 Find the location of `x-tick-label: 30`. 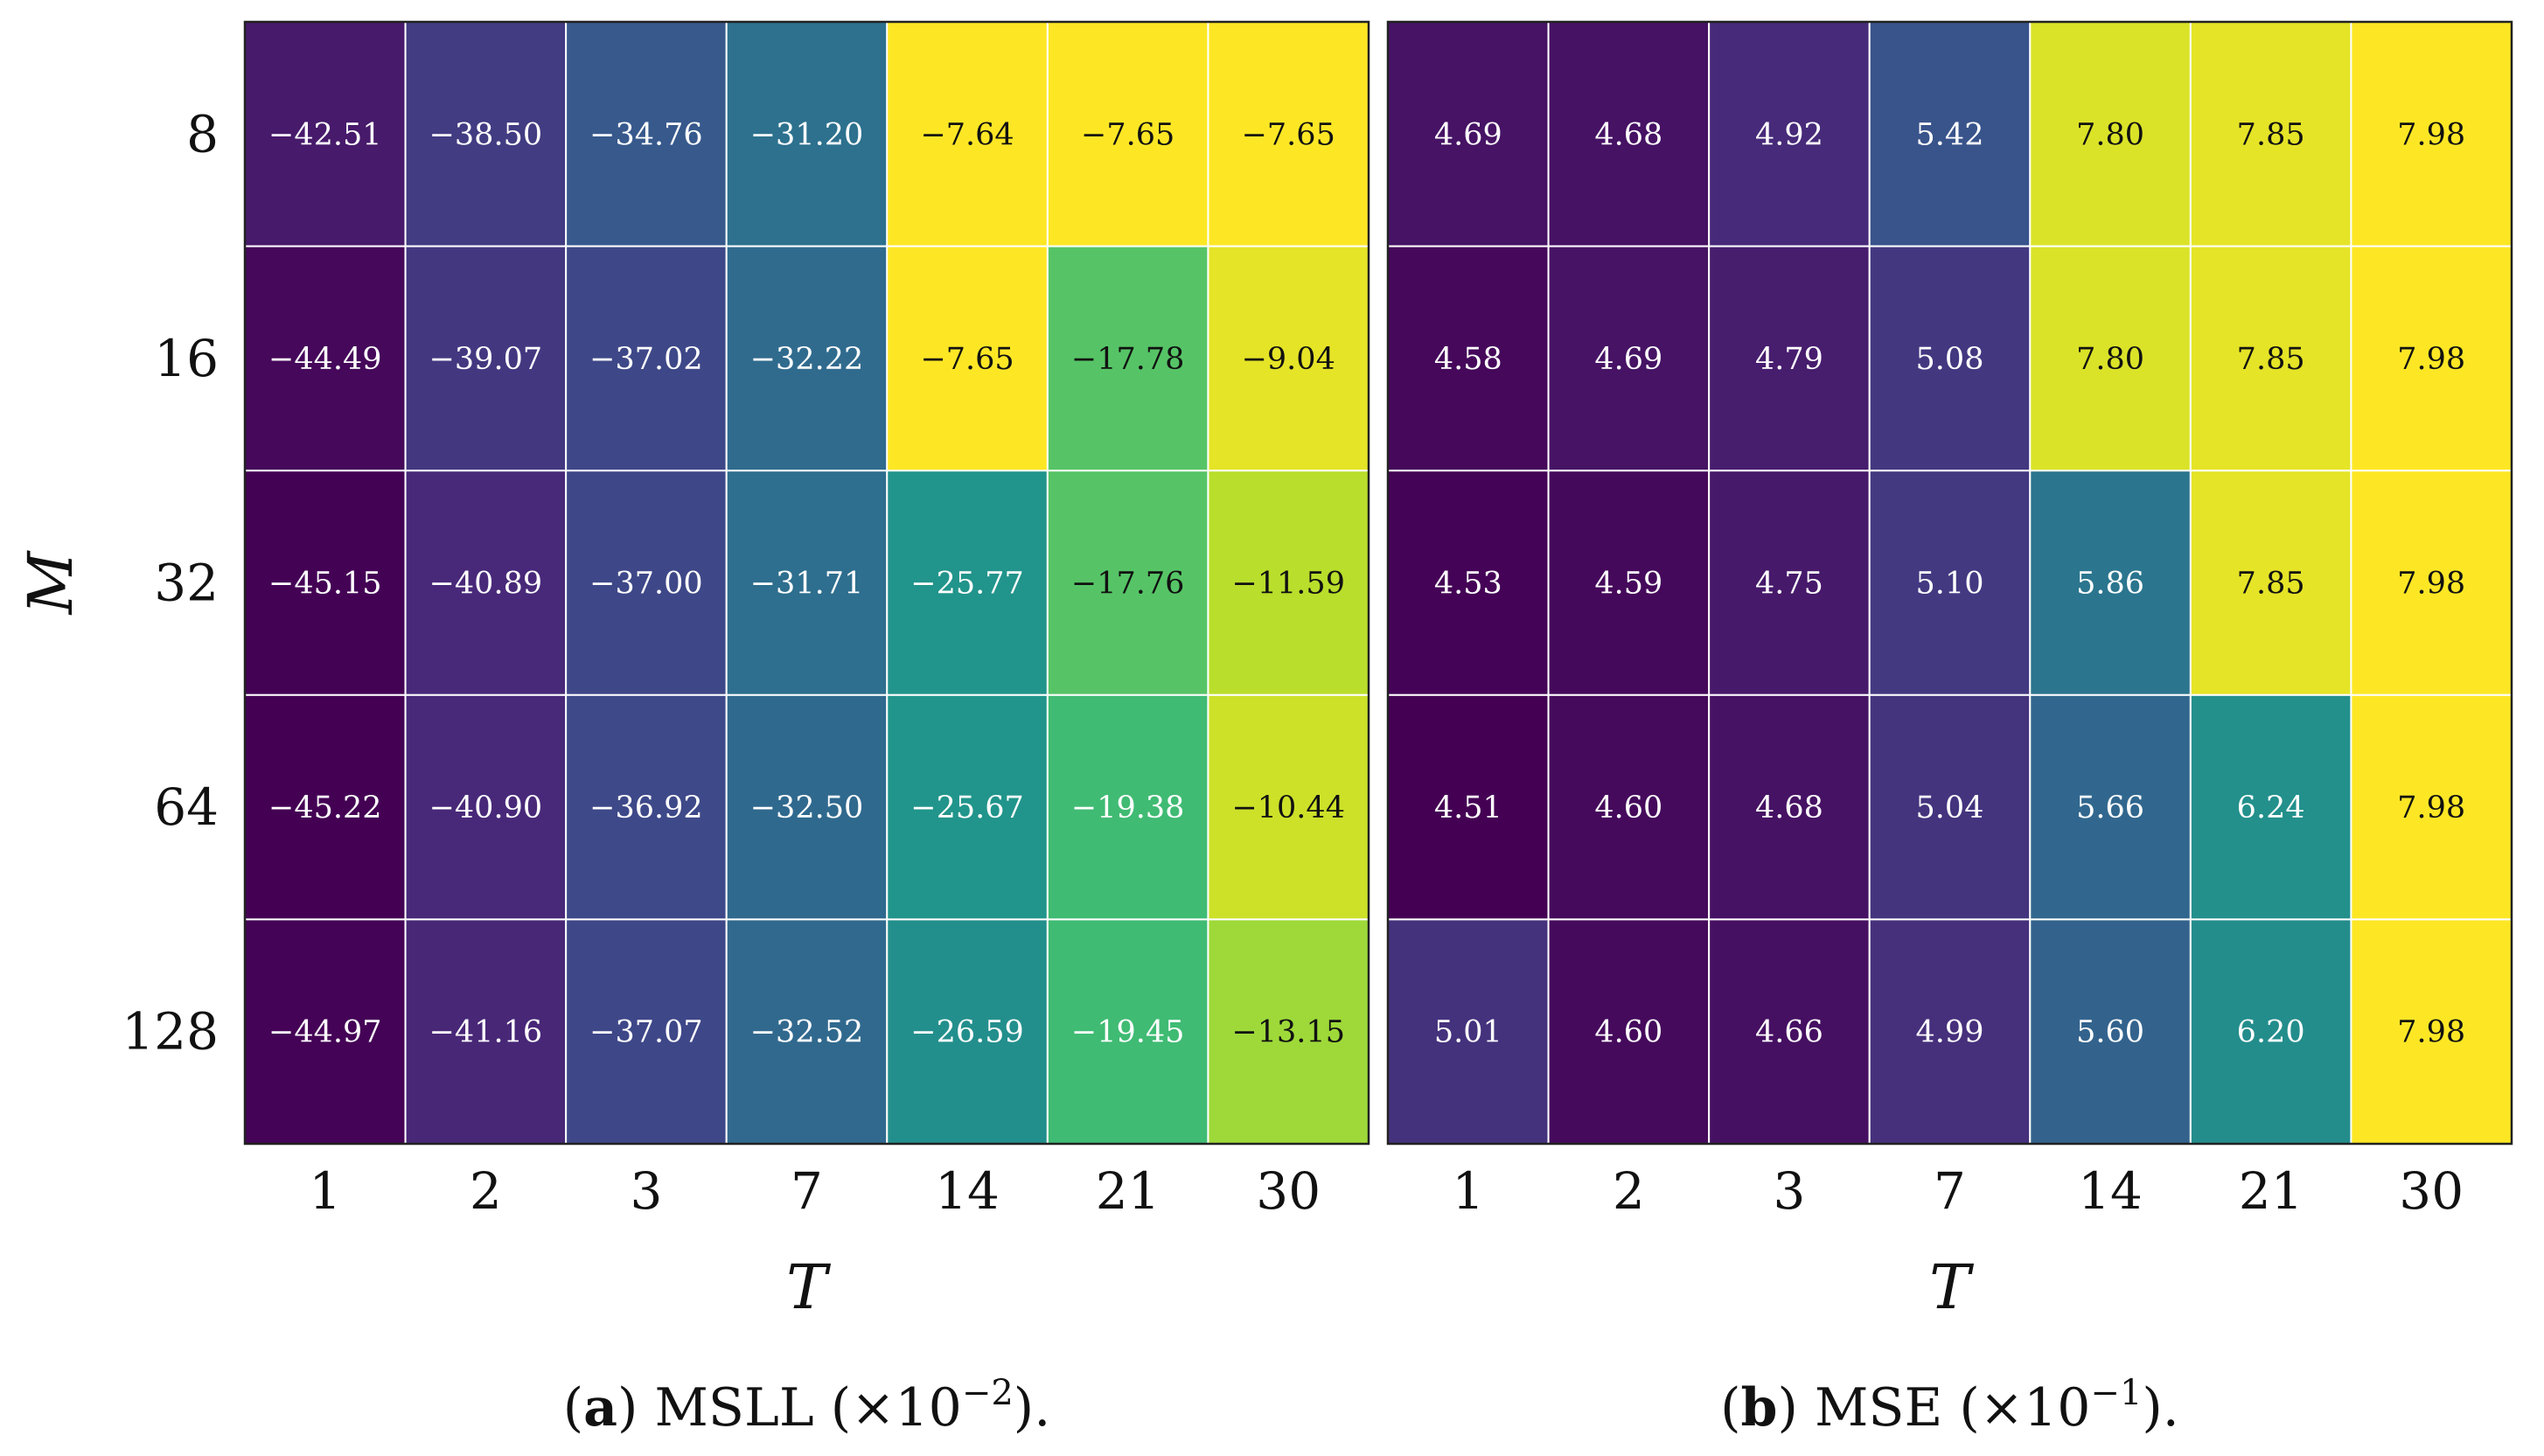

x-tick-label: 30 is located at coordinates (2431, 1191).